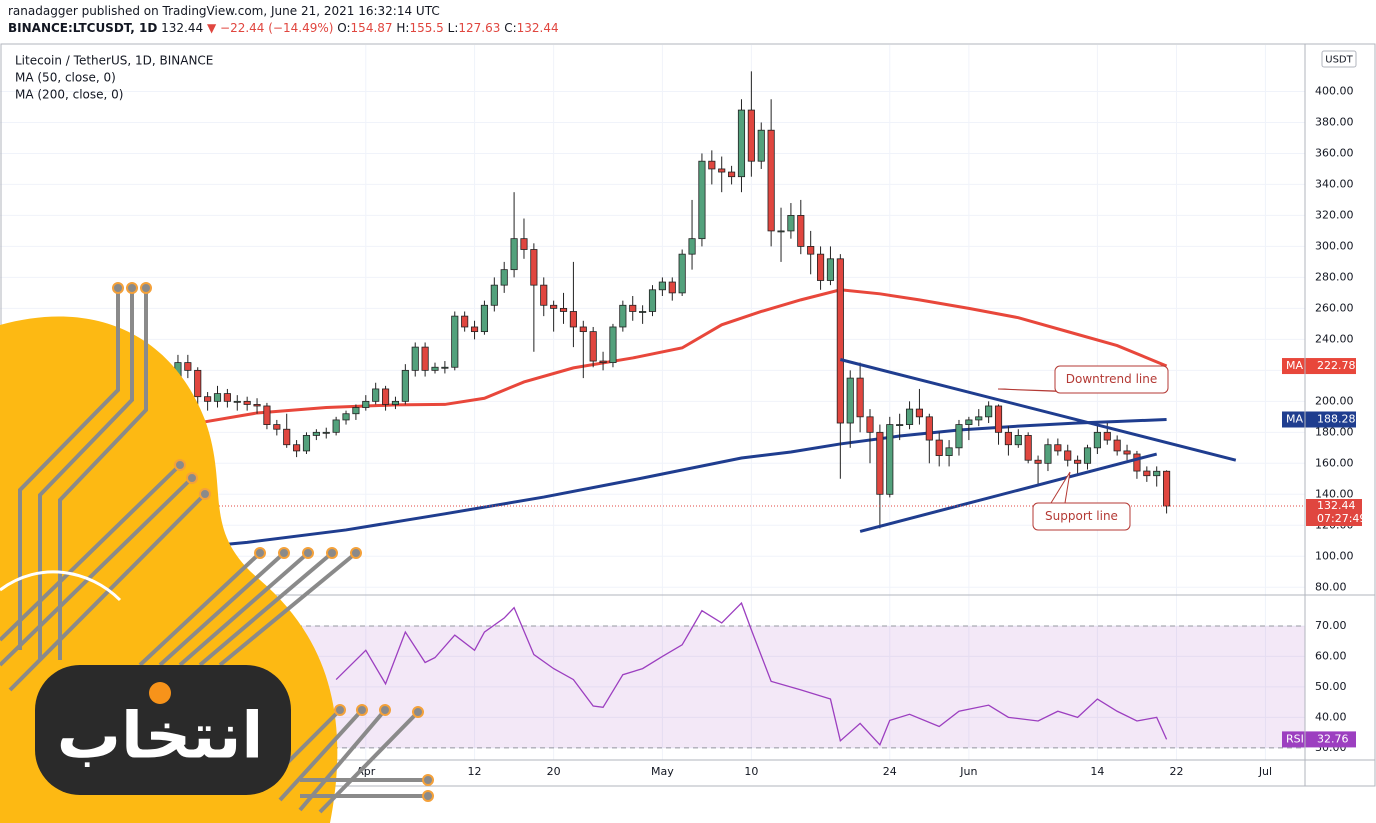 The image size is (1376, 823). I want to click on y-tick-label: 260.00, so click(1334, 307).